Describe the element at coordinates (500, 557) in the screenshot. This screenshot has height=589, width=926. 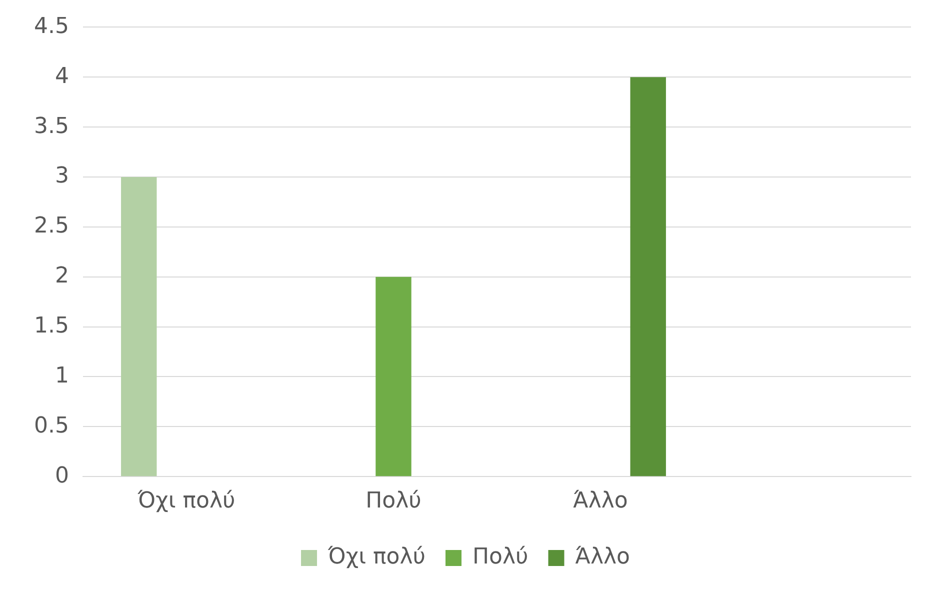
I see `legend-label: Πολύ` at that location.